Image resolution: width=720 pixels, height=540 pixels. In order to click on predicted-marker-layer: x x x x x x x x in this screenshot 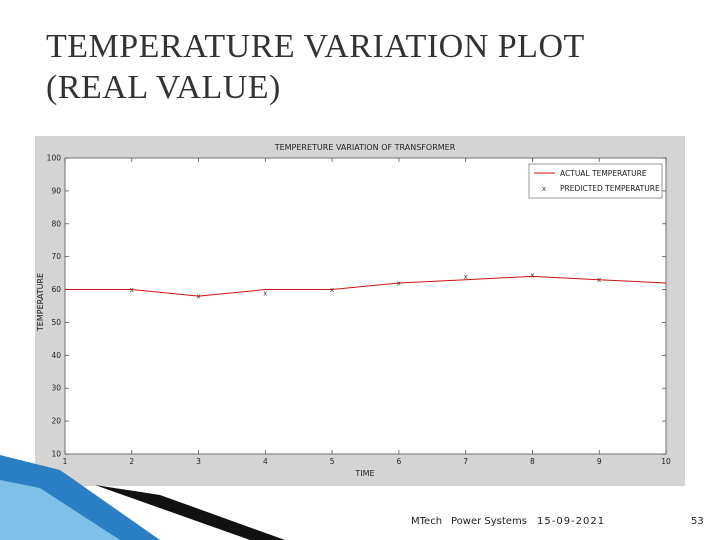, I will do `click(366, 285)`.